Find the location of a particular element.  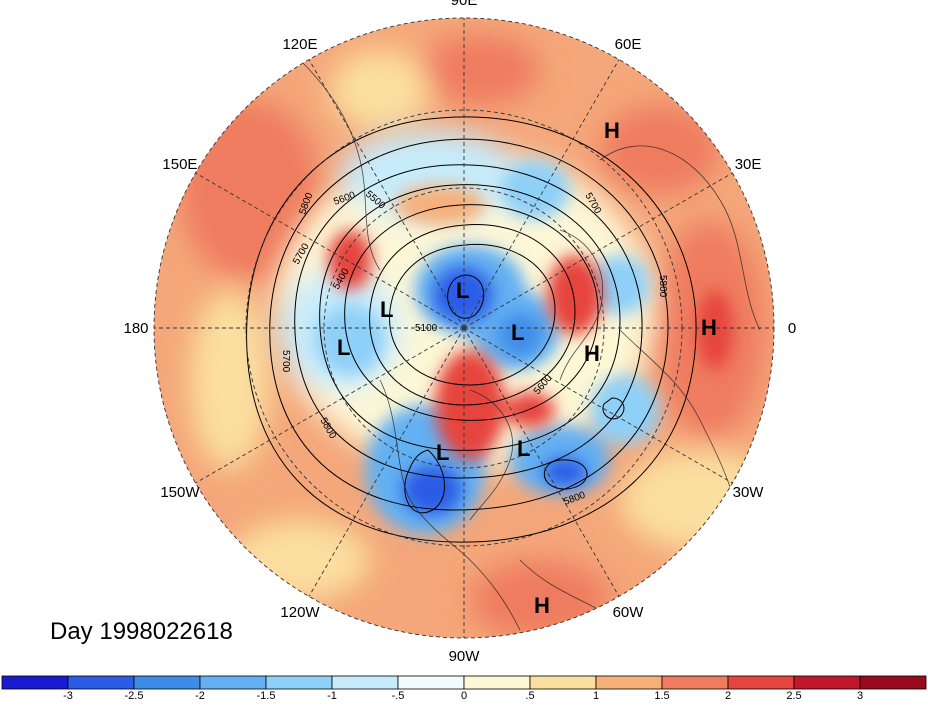

colorbar-tick-label: 3 is located at coordinates (860, 696).